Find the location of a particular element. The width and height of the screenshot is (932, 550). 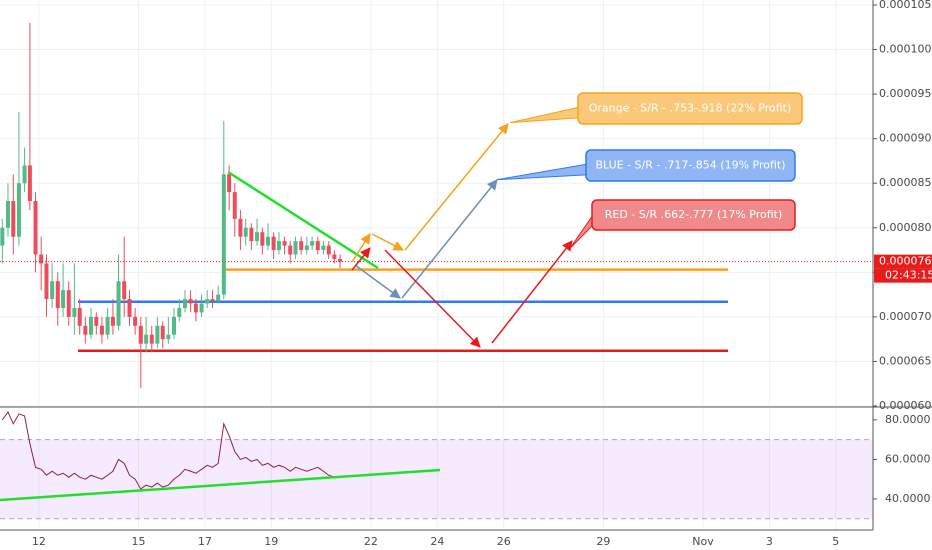

x-tick-label: 22 is located at coordinates (371, 541).